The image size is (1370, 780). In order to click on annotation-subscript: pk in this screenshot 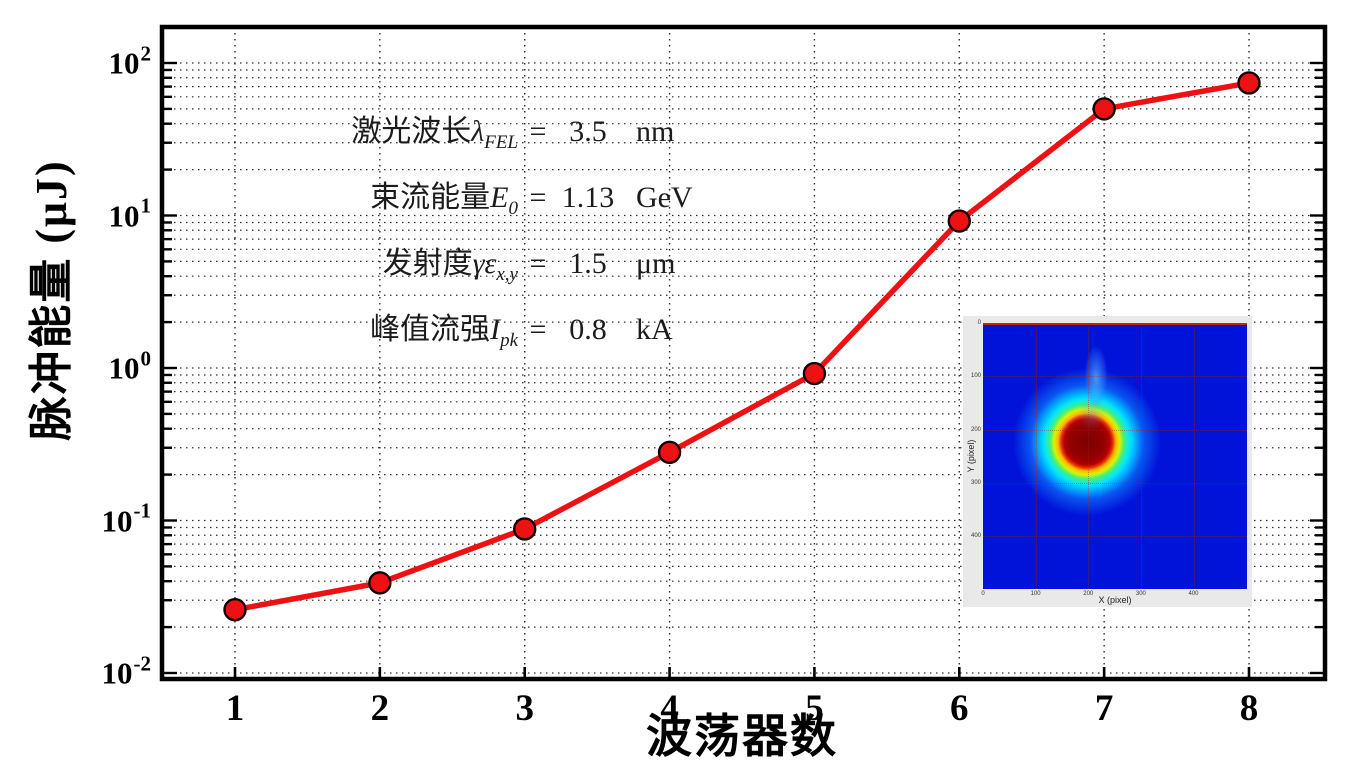, I will do `click(509, 340)`.